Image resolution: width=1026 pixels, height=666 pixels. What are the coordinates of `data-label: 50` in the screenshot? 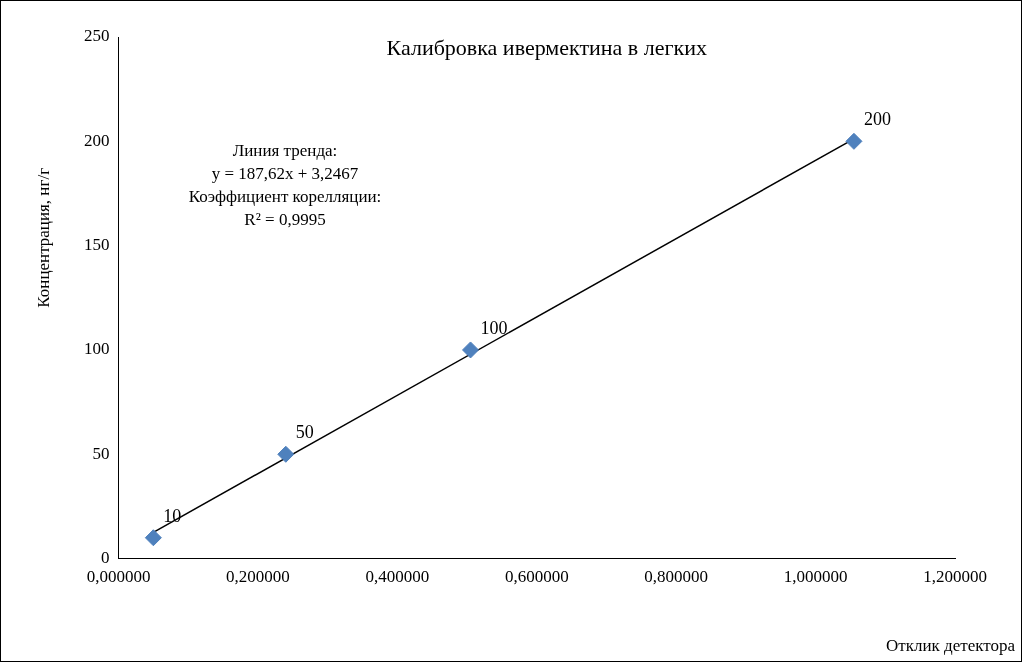 It's located at (304, 432).